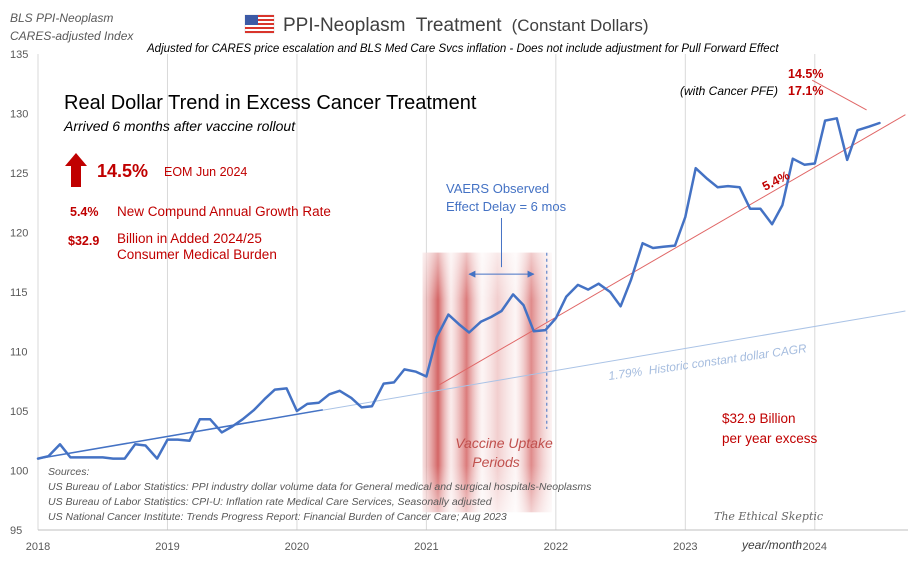 The image size is (922, 562). What do you see at coordinates (61, 18) in the screenshot?
I see `source-label: BLS PPI-Neoplasm` at bounding box center [61, 18].